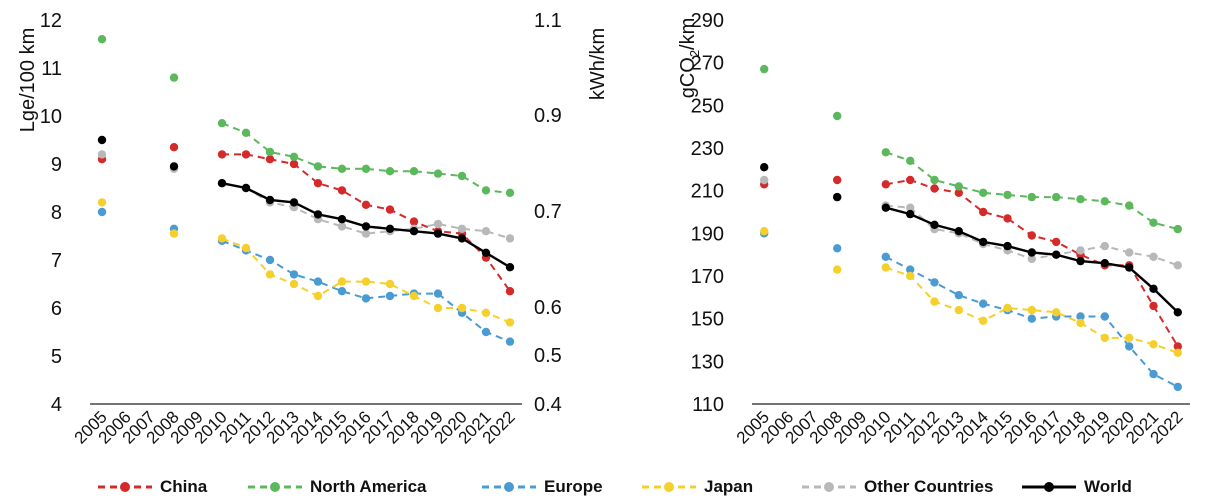 The image size is (1210, 501). Describe the element at coordinates (336, 487) in the screenshot. I see `legend-item-north-america: North America` at that location.